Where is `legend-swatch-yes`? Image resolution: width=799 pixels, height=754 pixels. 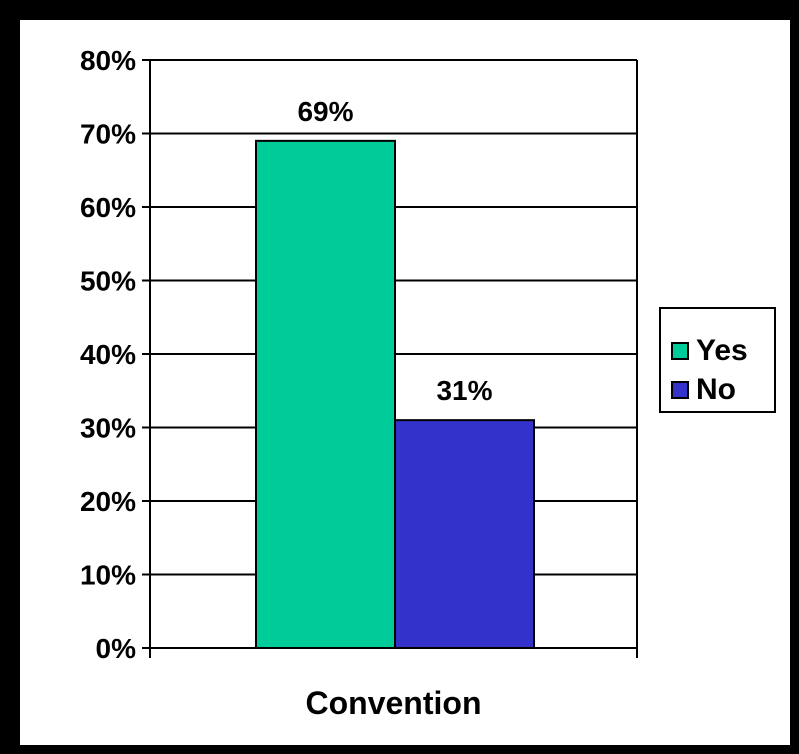
legend-swatch-yes is located at coordinates (680, 351).